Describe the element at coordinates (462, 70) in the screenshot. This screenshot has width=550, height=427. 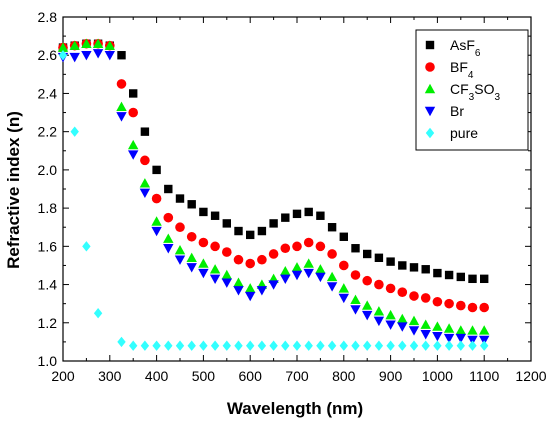
I see `legend-label: BF4` at that location.